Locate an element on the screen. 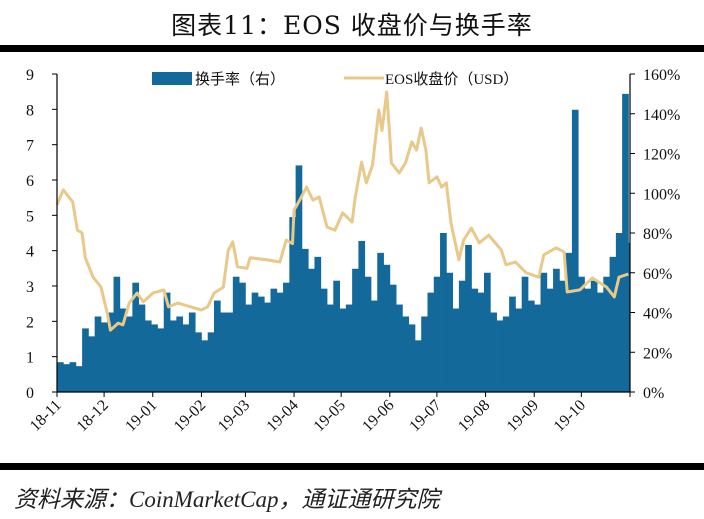  left-tick-label: 3 is located at coordinates (30, 287).